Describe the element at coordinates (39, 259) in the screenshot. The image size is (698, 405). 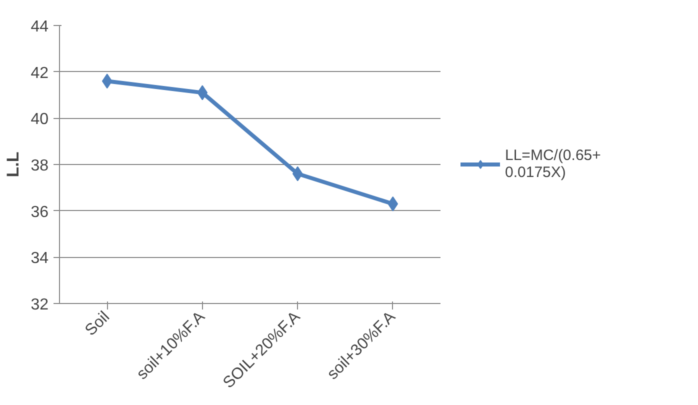
I see `y-tick-label: 34` at that location.